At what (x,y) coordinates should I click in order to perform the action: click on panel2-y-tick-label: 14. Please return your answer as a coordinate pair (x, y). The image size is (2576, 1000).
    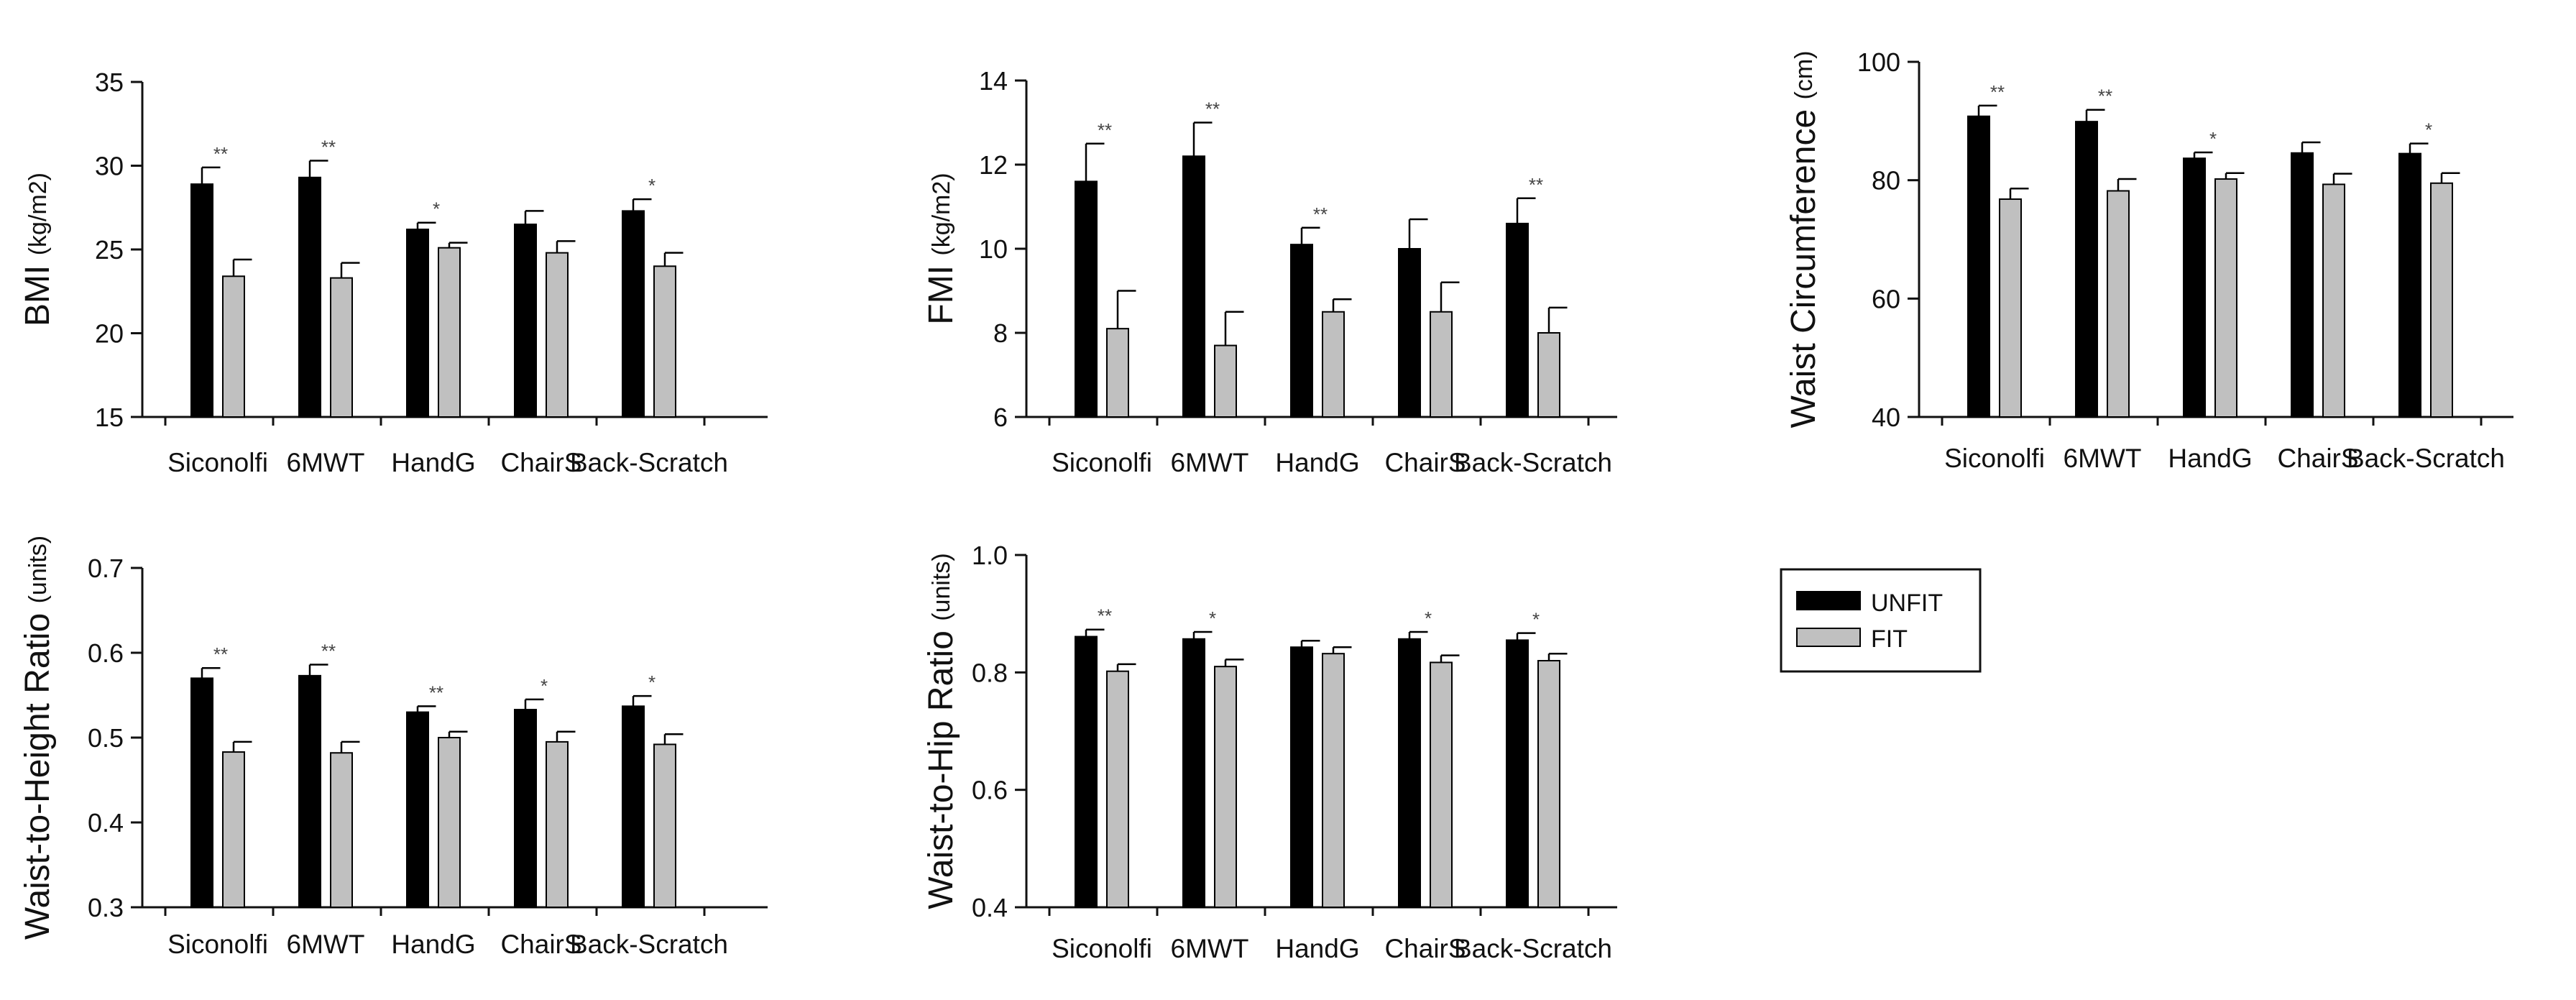
    Looking at the image, I should click on (993, 81).